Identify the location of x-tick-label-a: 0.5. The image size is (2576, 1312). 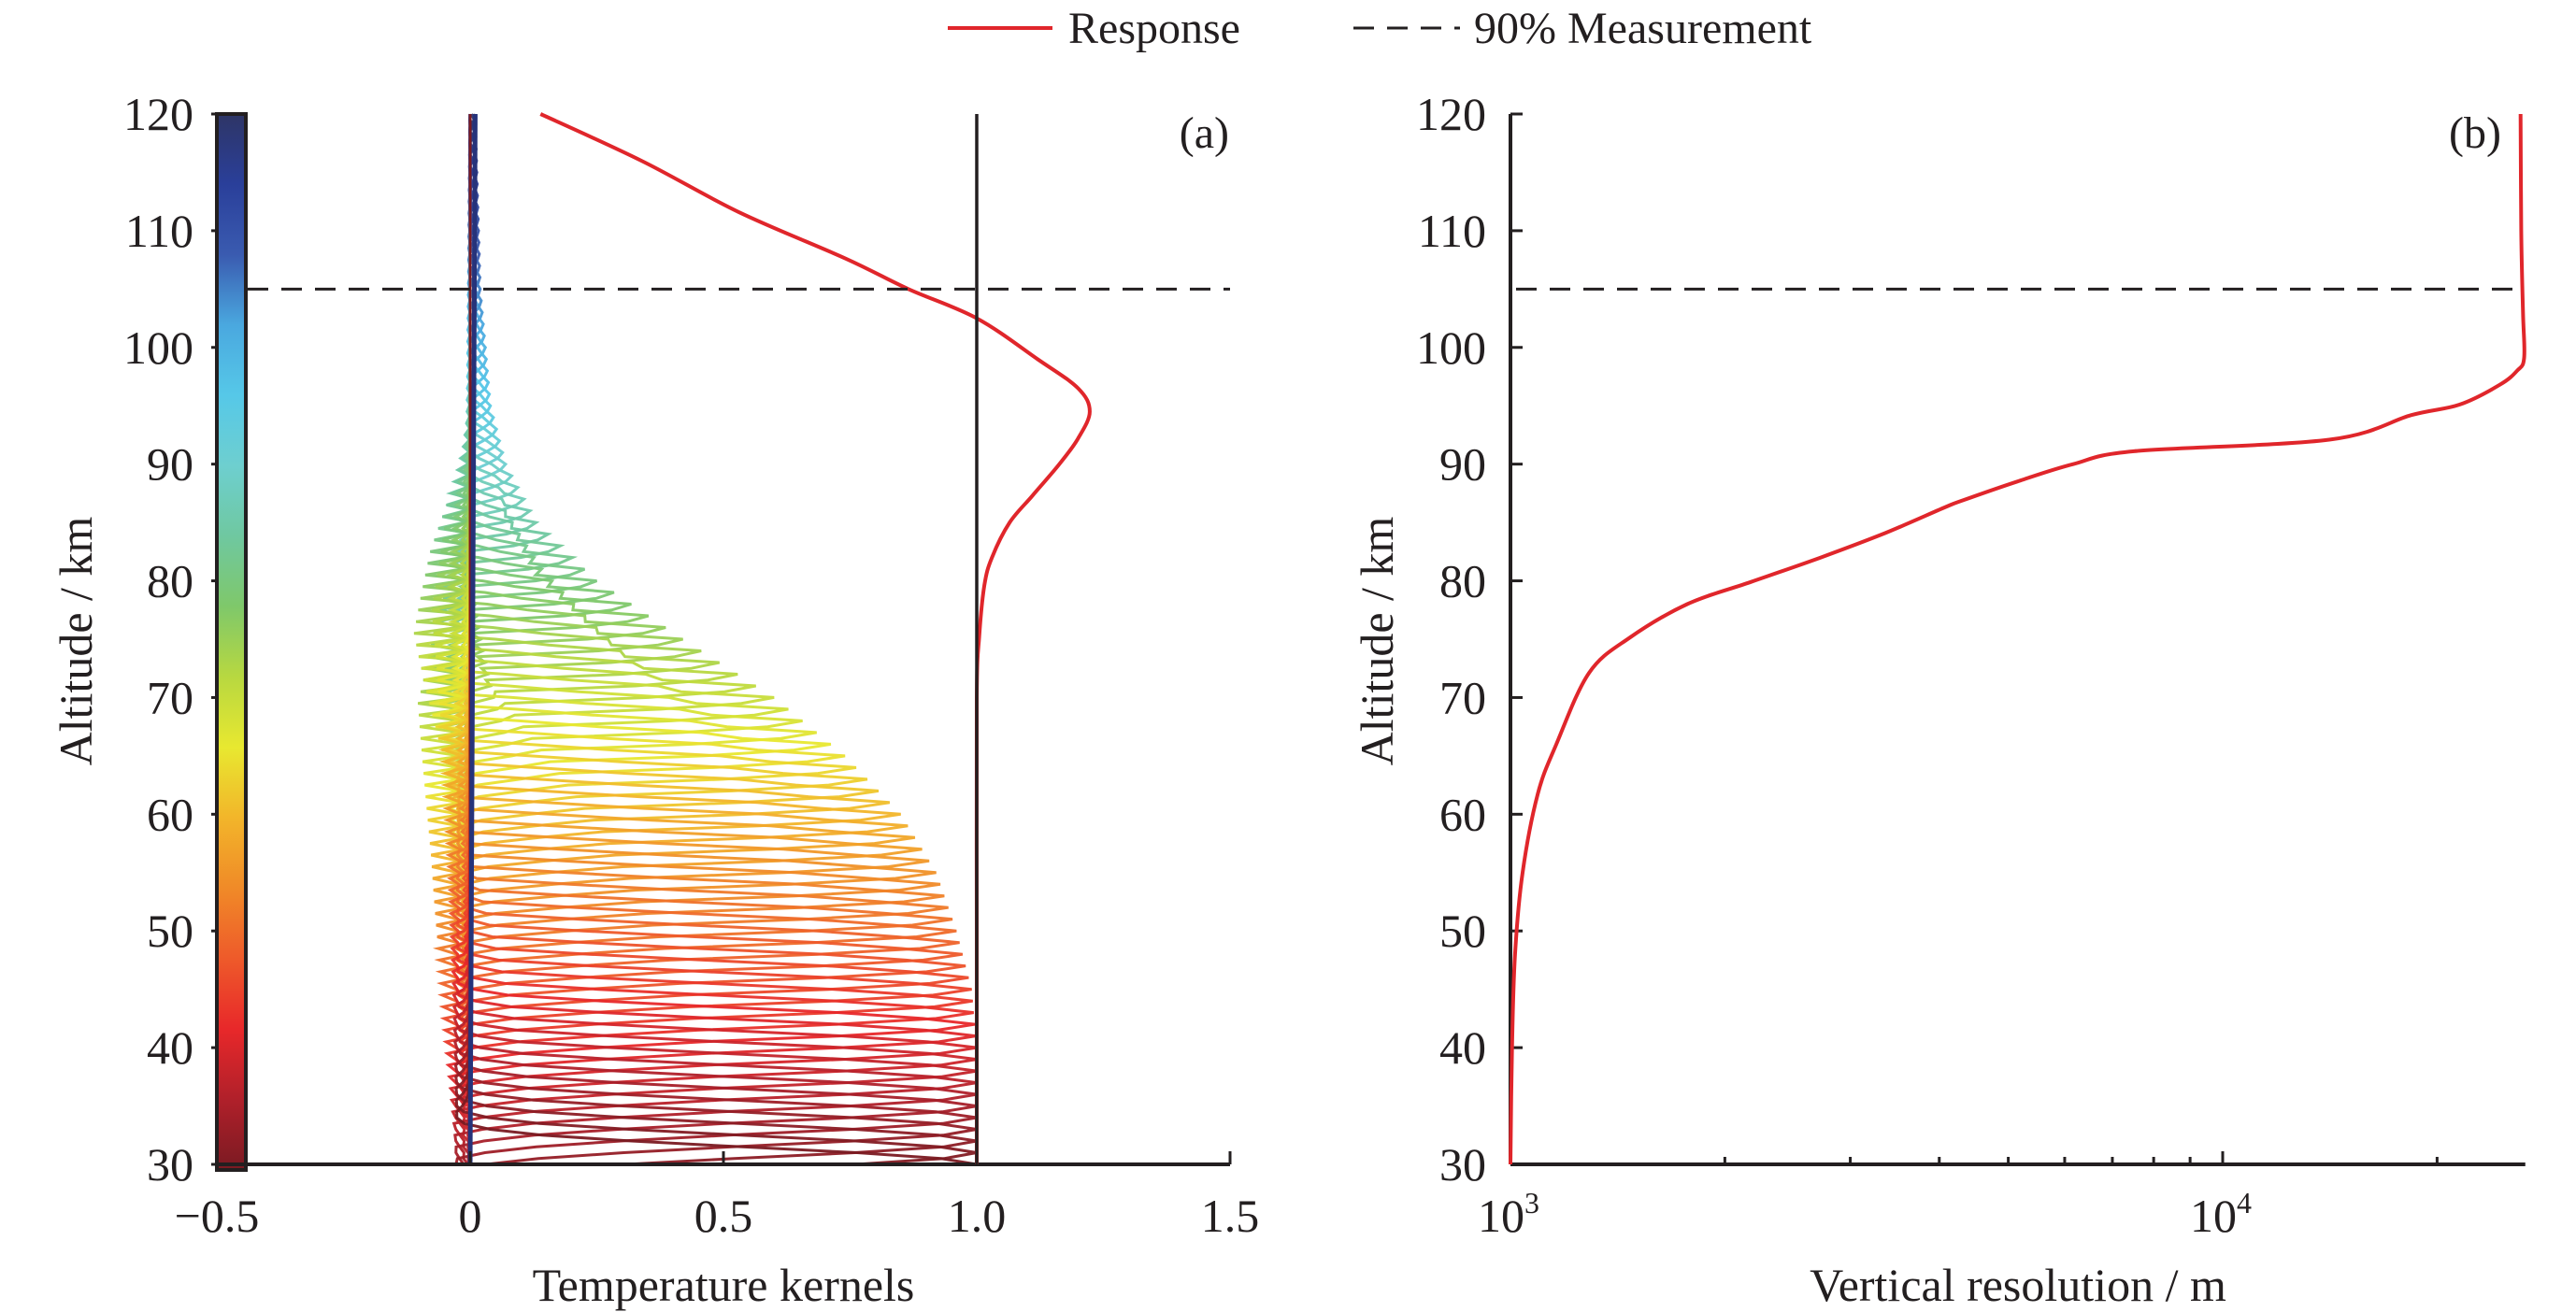
(723, 1216).